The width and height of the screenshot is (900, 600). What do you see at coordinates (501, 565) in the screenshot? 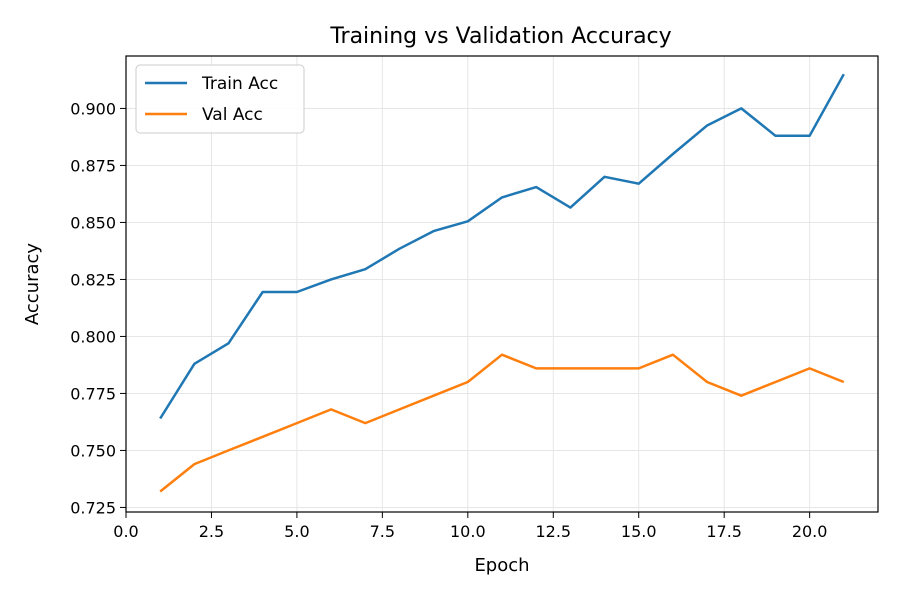
I see `x-axis-label: Epoch` at bounding box center [501, 565].